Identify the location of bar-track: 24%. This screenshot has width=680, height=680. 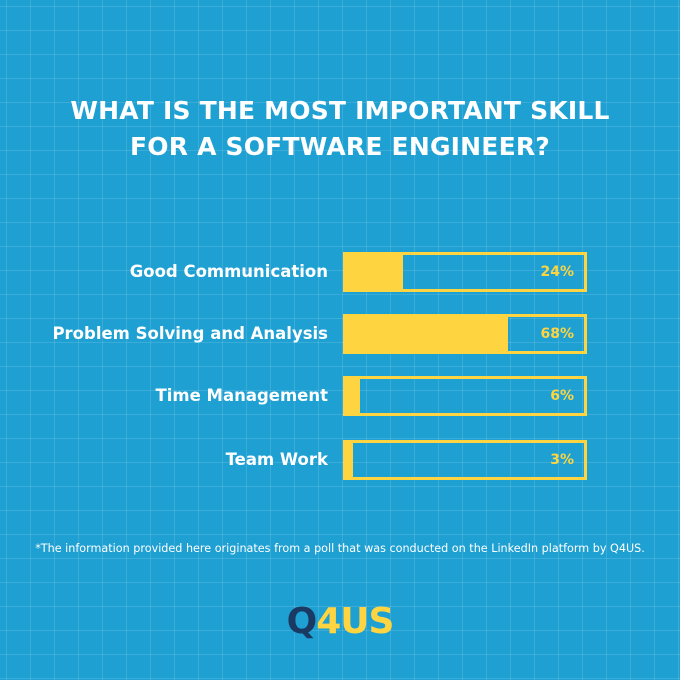
(465, 272).